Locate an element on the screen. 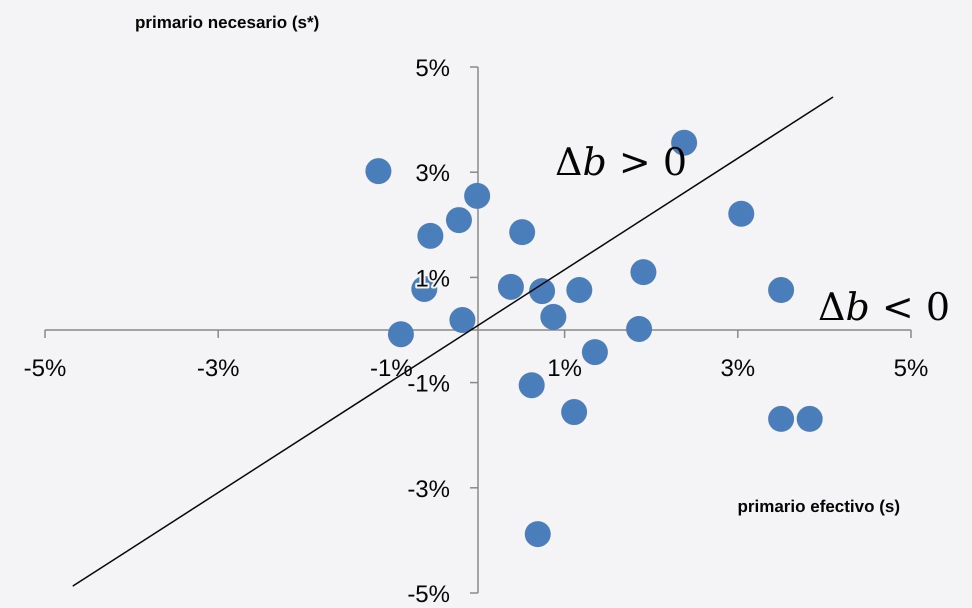  annotation: Δb > 0 is located at coordinates (621, 162).